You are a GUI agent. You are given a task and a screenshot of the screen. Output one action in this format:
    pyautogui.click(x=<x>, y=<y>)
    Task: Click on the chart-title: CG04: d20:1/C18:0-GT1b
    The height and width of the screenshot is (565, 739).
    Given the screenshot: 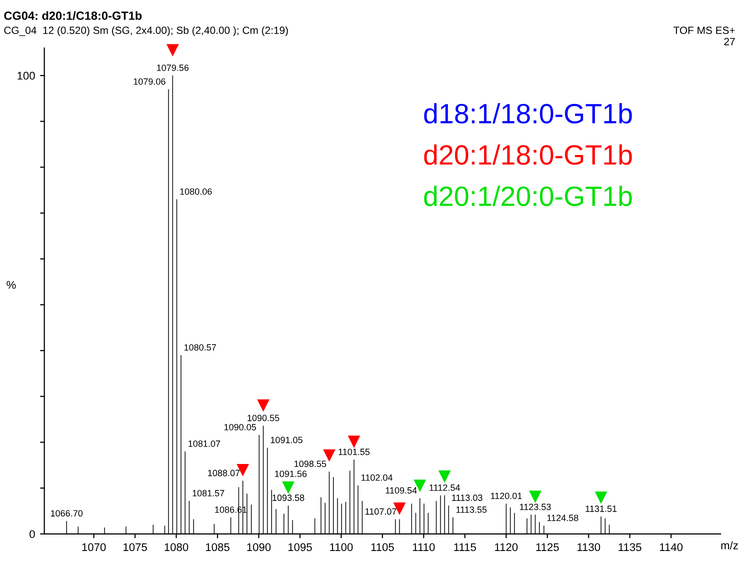 What is the action you would take?
    pyautogui.click(x=73, y=15)
    